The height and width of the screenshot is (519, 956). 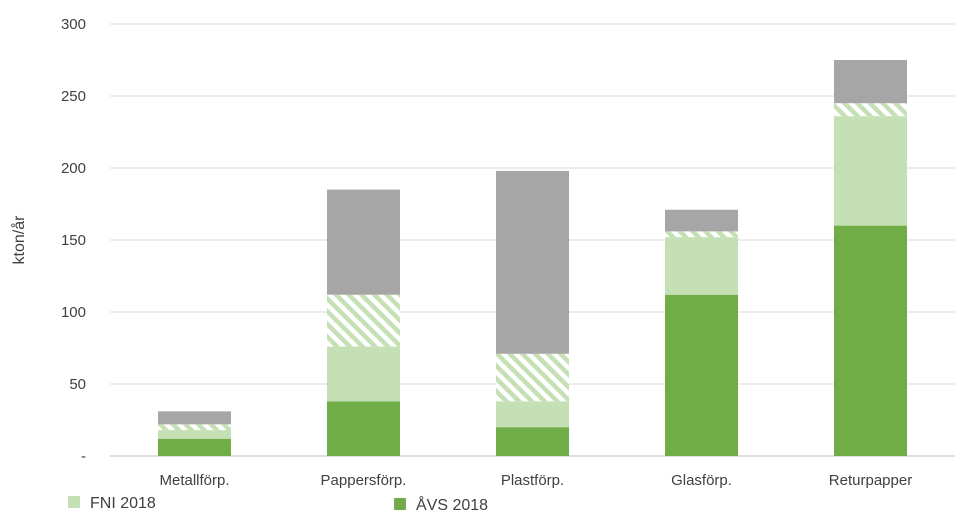 What do you see at coordinates (73, 312) in the screenshot?
I see `y-tick-label: 100` at bounding box center [73, 312].